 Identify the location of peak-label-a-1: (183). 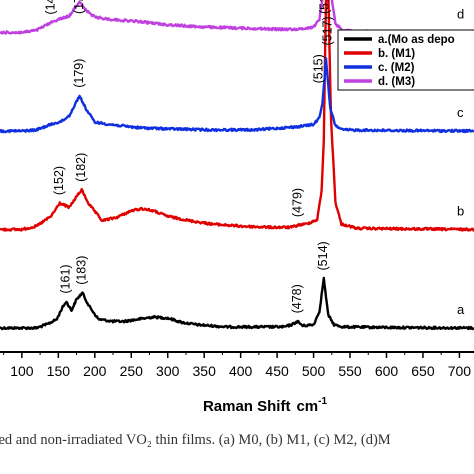
(82, 270).